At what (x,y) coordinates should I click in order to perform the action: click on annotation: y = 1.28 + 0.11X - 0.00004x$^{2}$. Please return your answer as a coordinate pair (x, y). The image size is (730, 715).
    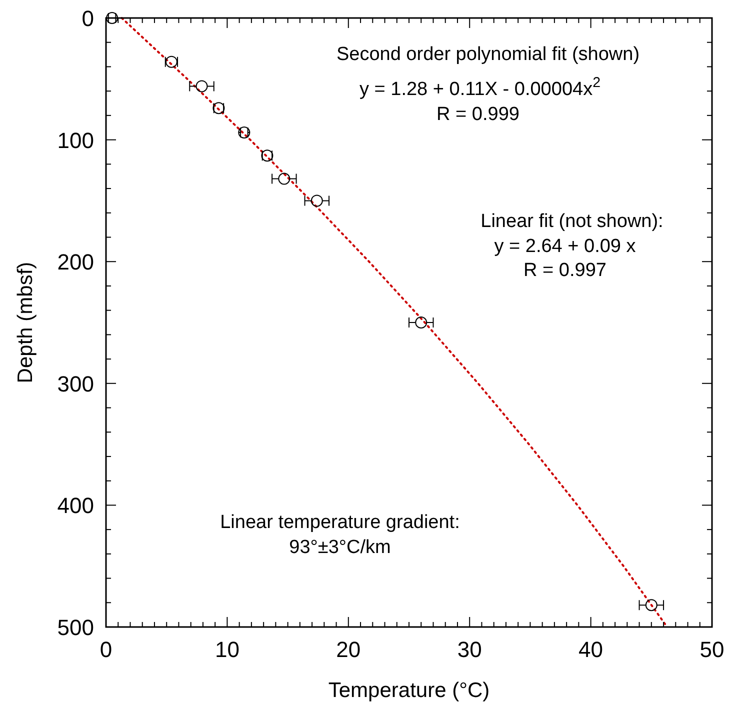
    Looking at the image, I should click on (480, 87).